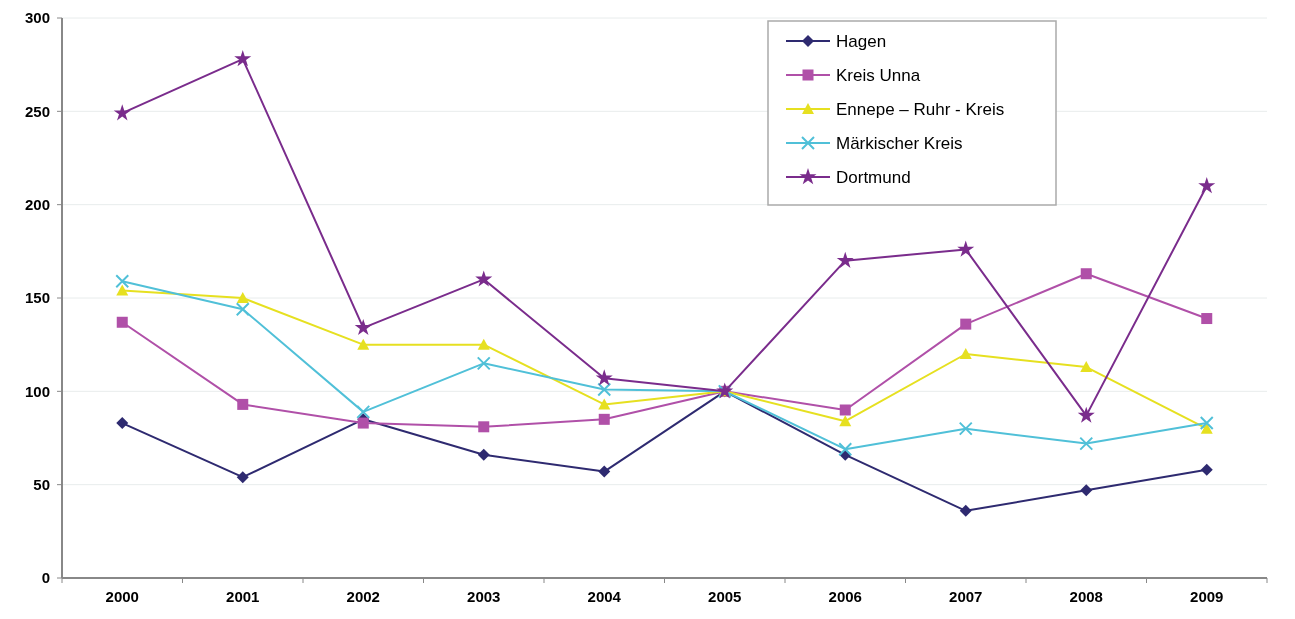  What do you see at coordinates (243, 596) in the screenshot?
I see `x-tick-label: 2001` at bounding box center [243, 596].